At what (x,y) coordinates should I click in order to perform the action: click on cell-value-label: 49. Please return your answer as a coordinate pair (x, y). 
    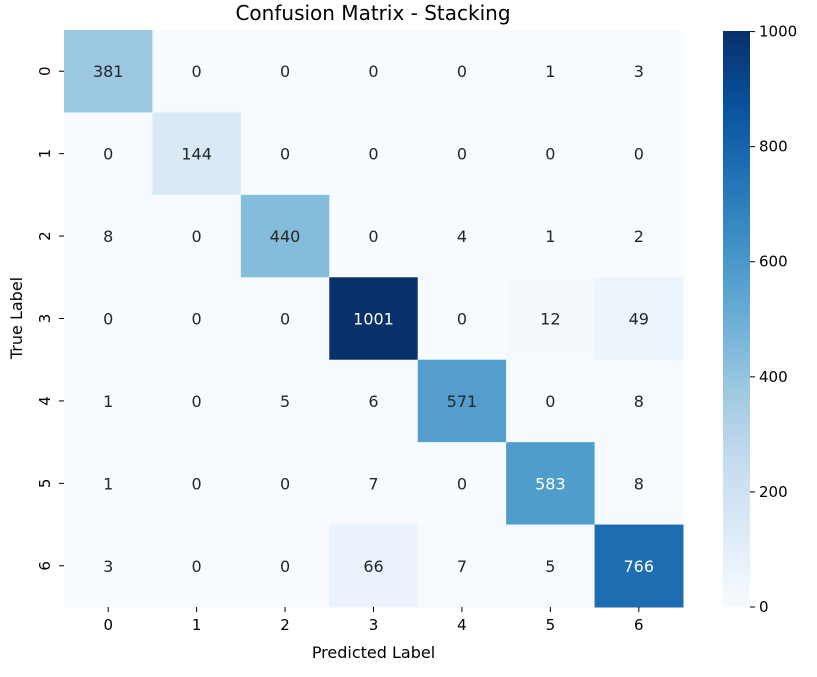
    Looking at the image, I should click on (639, 319).